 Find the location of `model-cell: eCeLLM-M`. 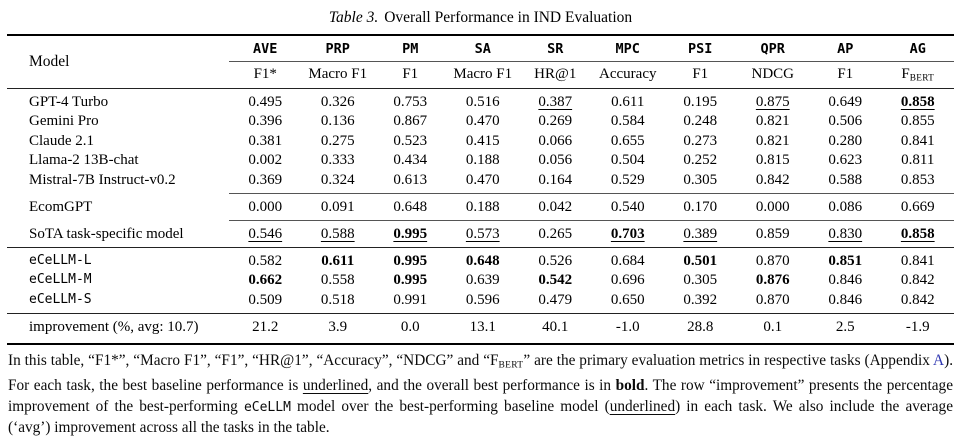

model-cell: eCeLLM-M is located at coordinates (60, 280).